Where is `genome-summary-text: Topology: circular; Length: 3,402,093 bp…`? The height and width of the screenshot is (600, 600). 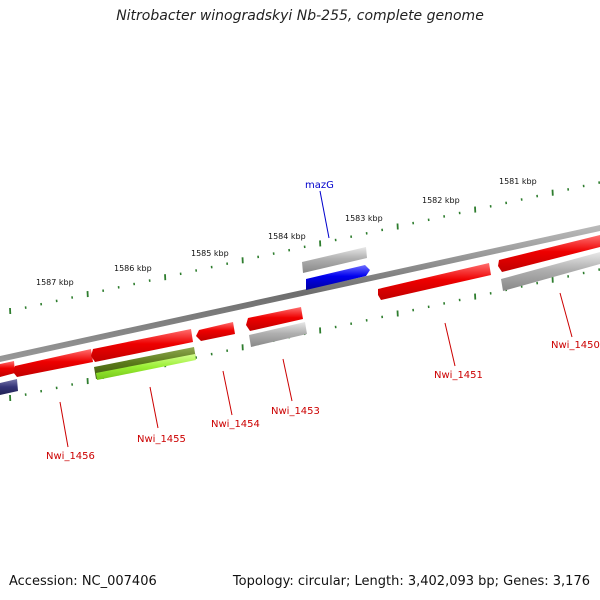 genome-summary-text: Topology: circular; Length: 3,402,093 bp… is located at coordinates (411, 581).